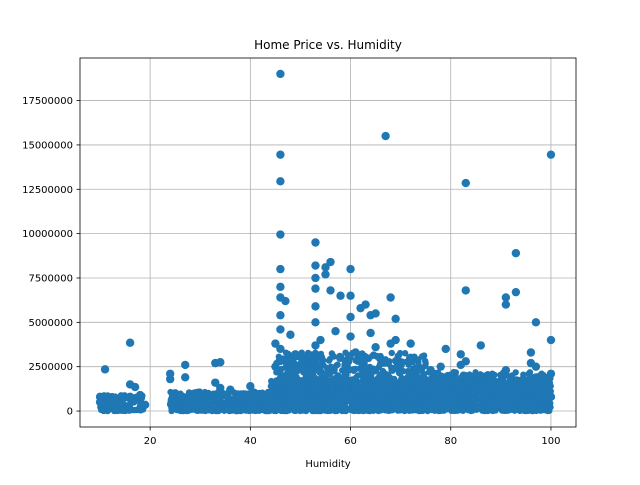 This screenshot has height=485, width=640. Describe the element at coordinates (47, 101) in the screenshot. I see `y-tick-label: 17500000` at that location.